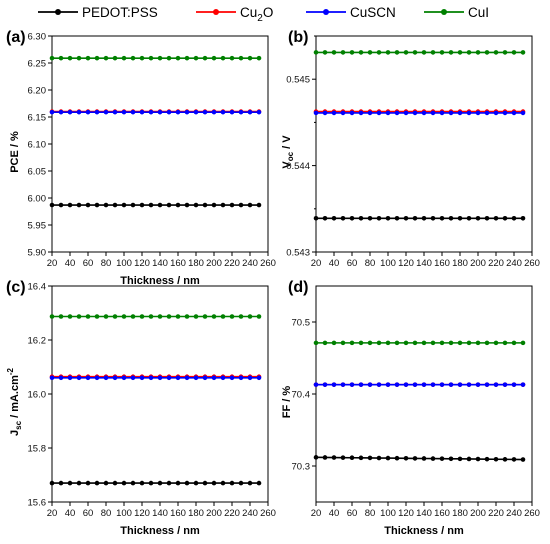 The width and height of the screenshot is (550, 544). What do you see at coordinates (106, 513) in the screenshot?
I see `x-tick-label: 80` at bounding box center [106, 513].